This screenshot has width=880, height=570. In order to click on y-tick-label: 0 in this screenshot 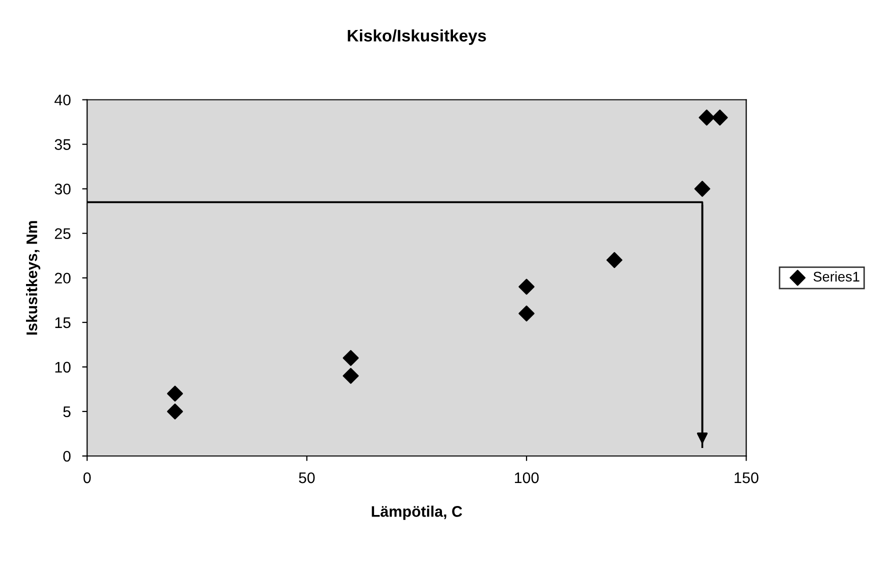, I will do `click(67, 456)`.